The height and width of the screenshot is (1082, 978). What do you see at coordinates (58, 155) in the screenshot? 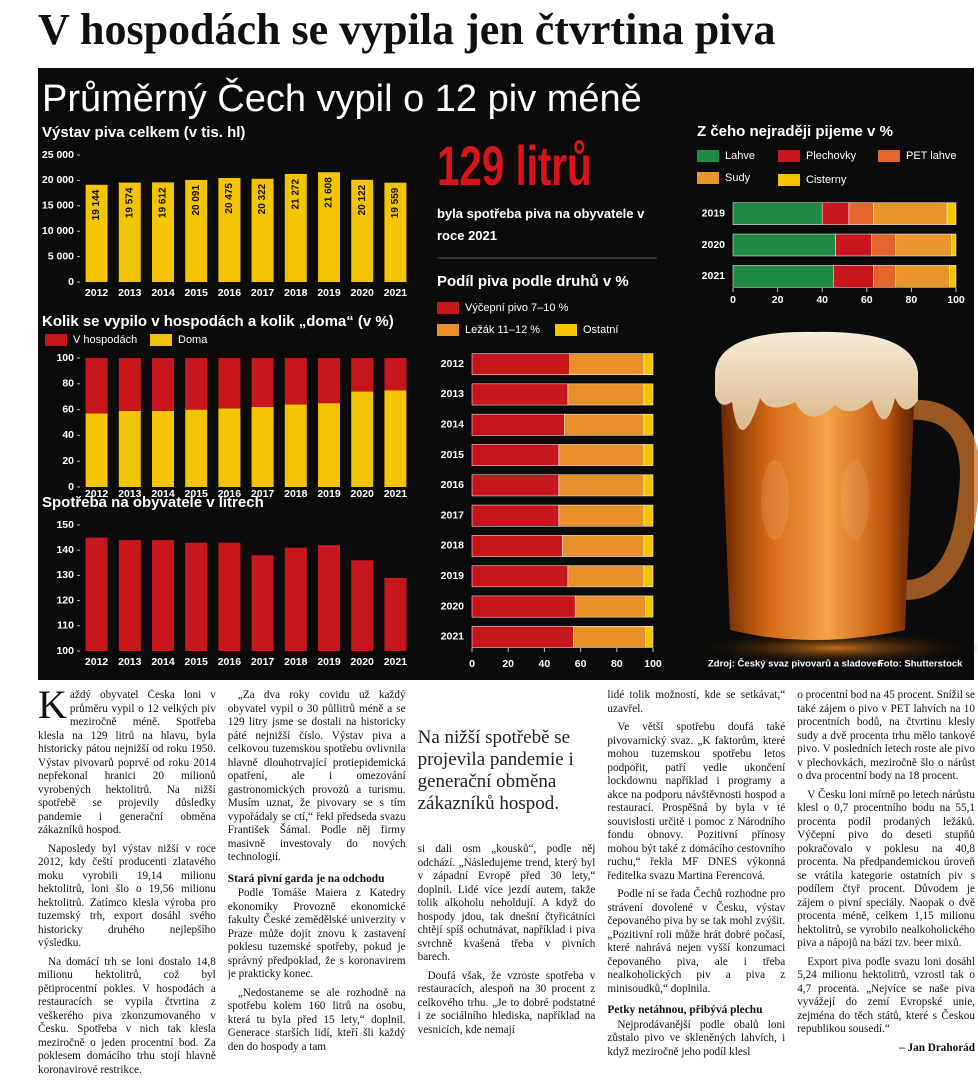
I see `y-tick-label: 25 000` at bounding box center [58, 155].